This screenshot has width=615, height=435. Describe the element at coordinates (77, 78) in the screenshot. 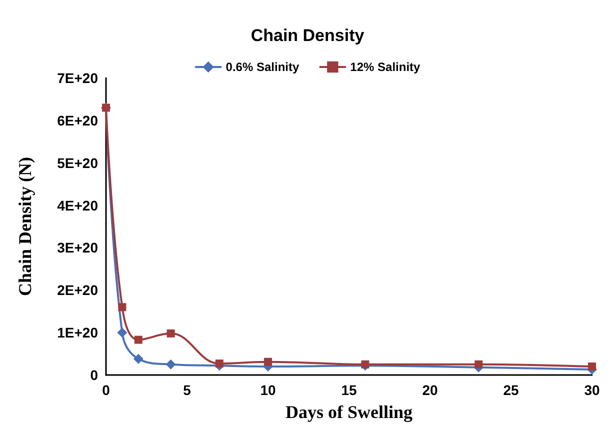

I see `y-tick-label: 7E+20` at that location.